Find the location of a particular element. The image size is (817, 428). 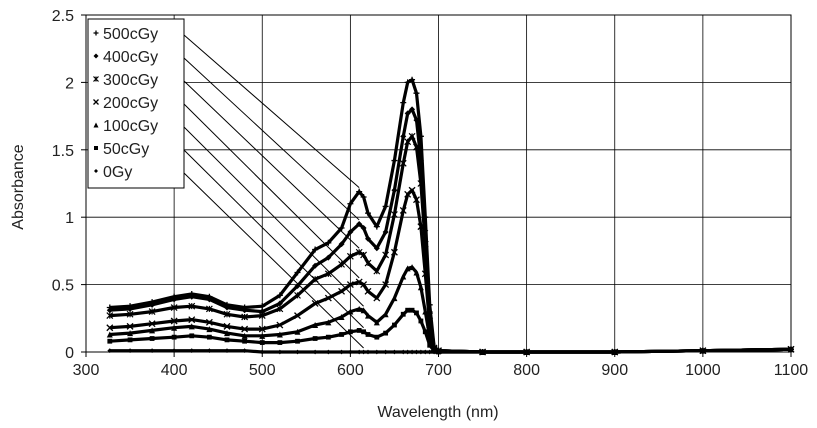

legend-label: 400cGy is located at coordinates (130, 57).